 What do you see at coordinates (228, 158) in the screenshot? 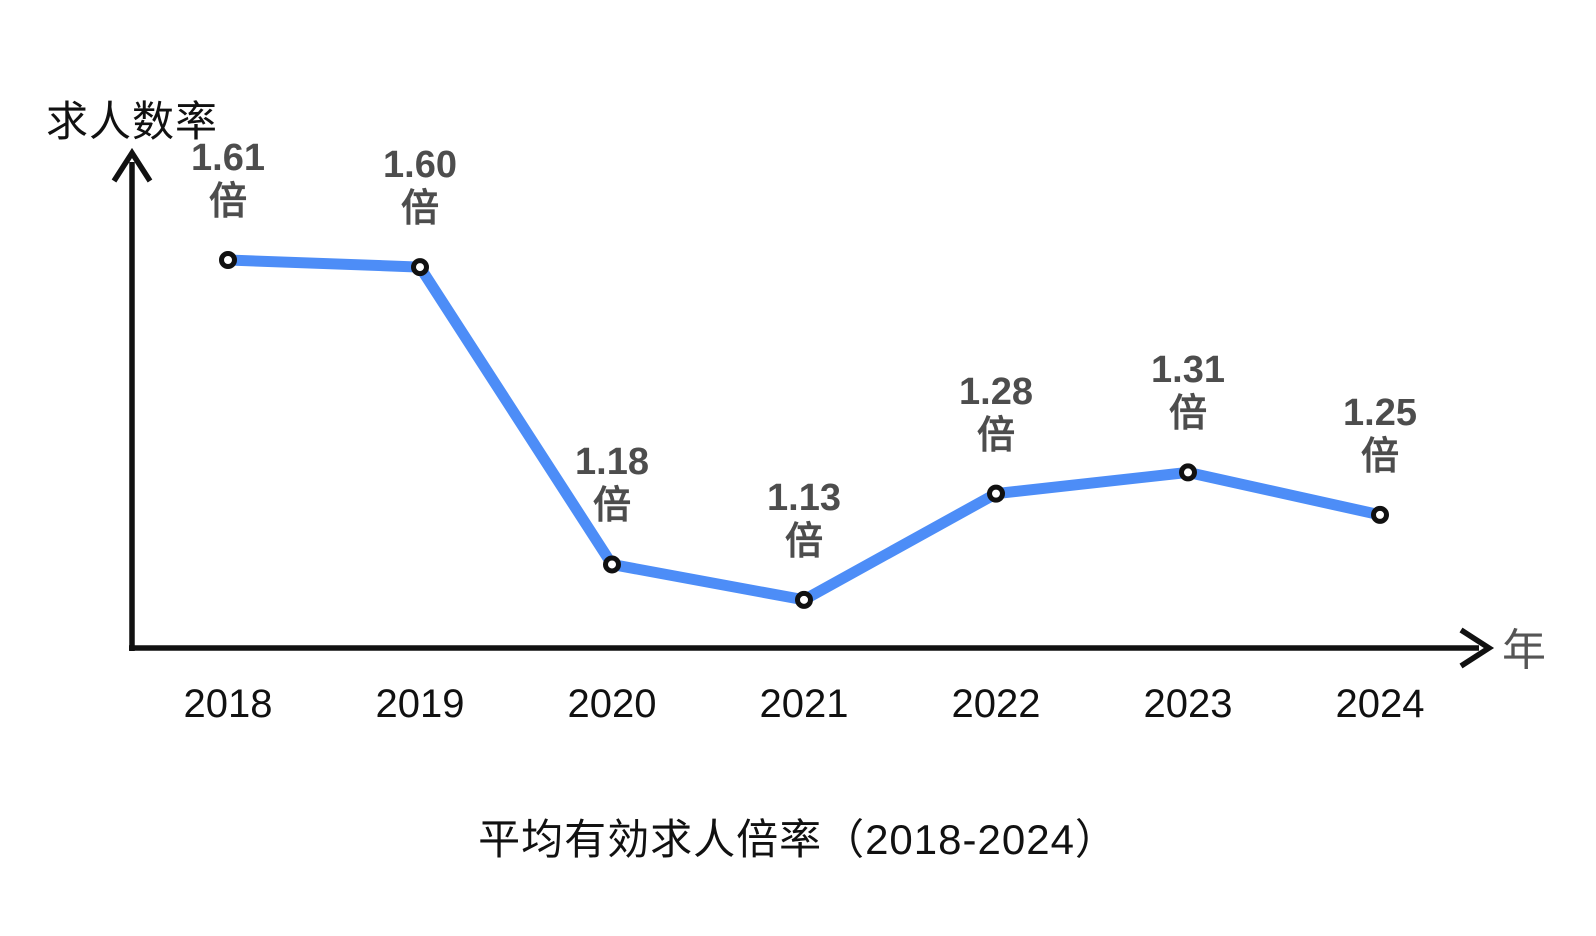
I see `data-label-value: 1.61` at bounding box center [228, 158].